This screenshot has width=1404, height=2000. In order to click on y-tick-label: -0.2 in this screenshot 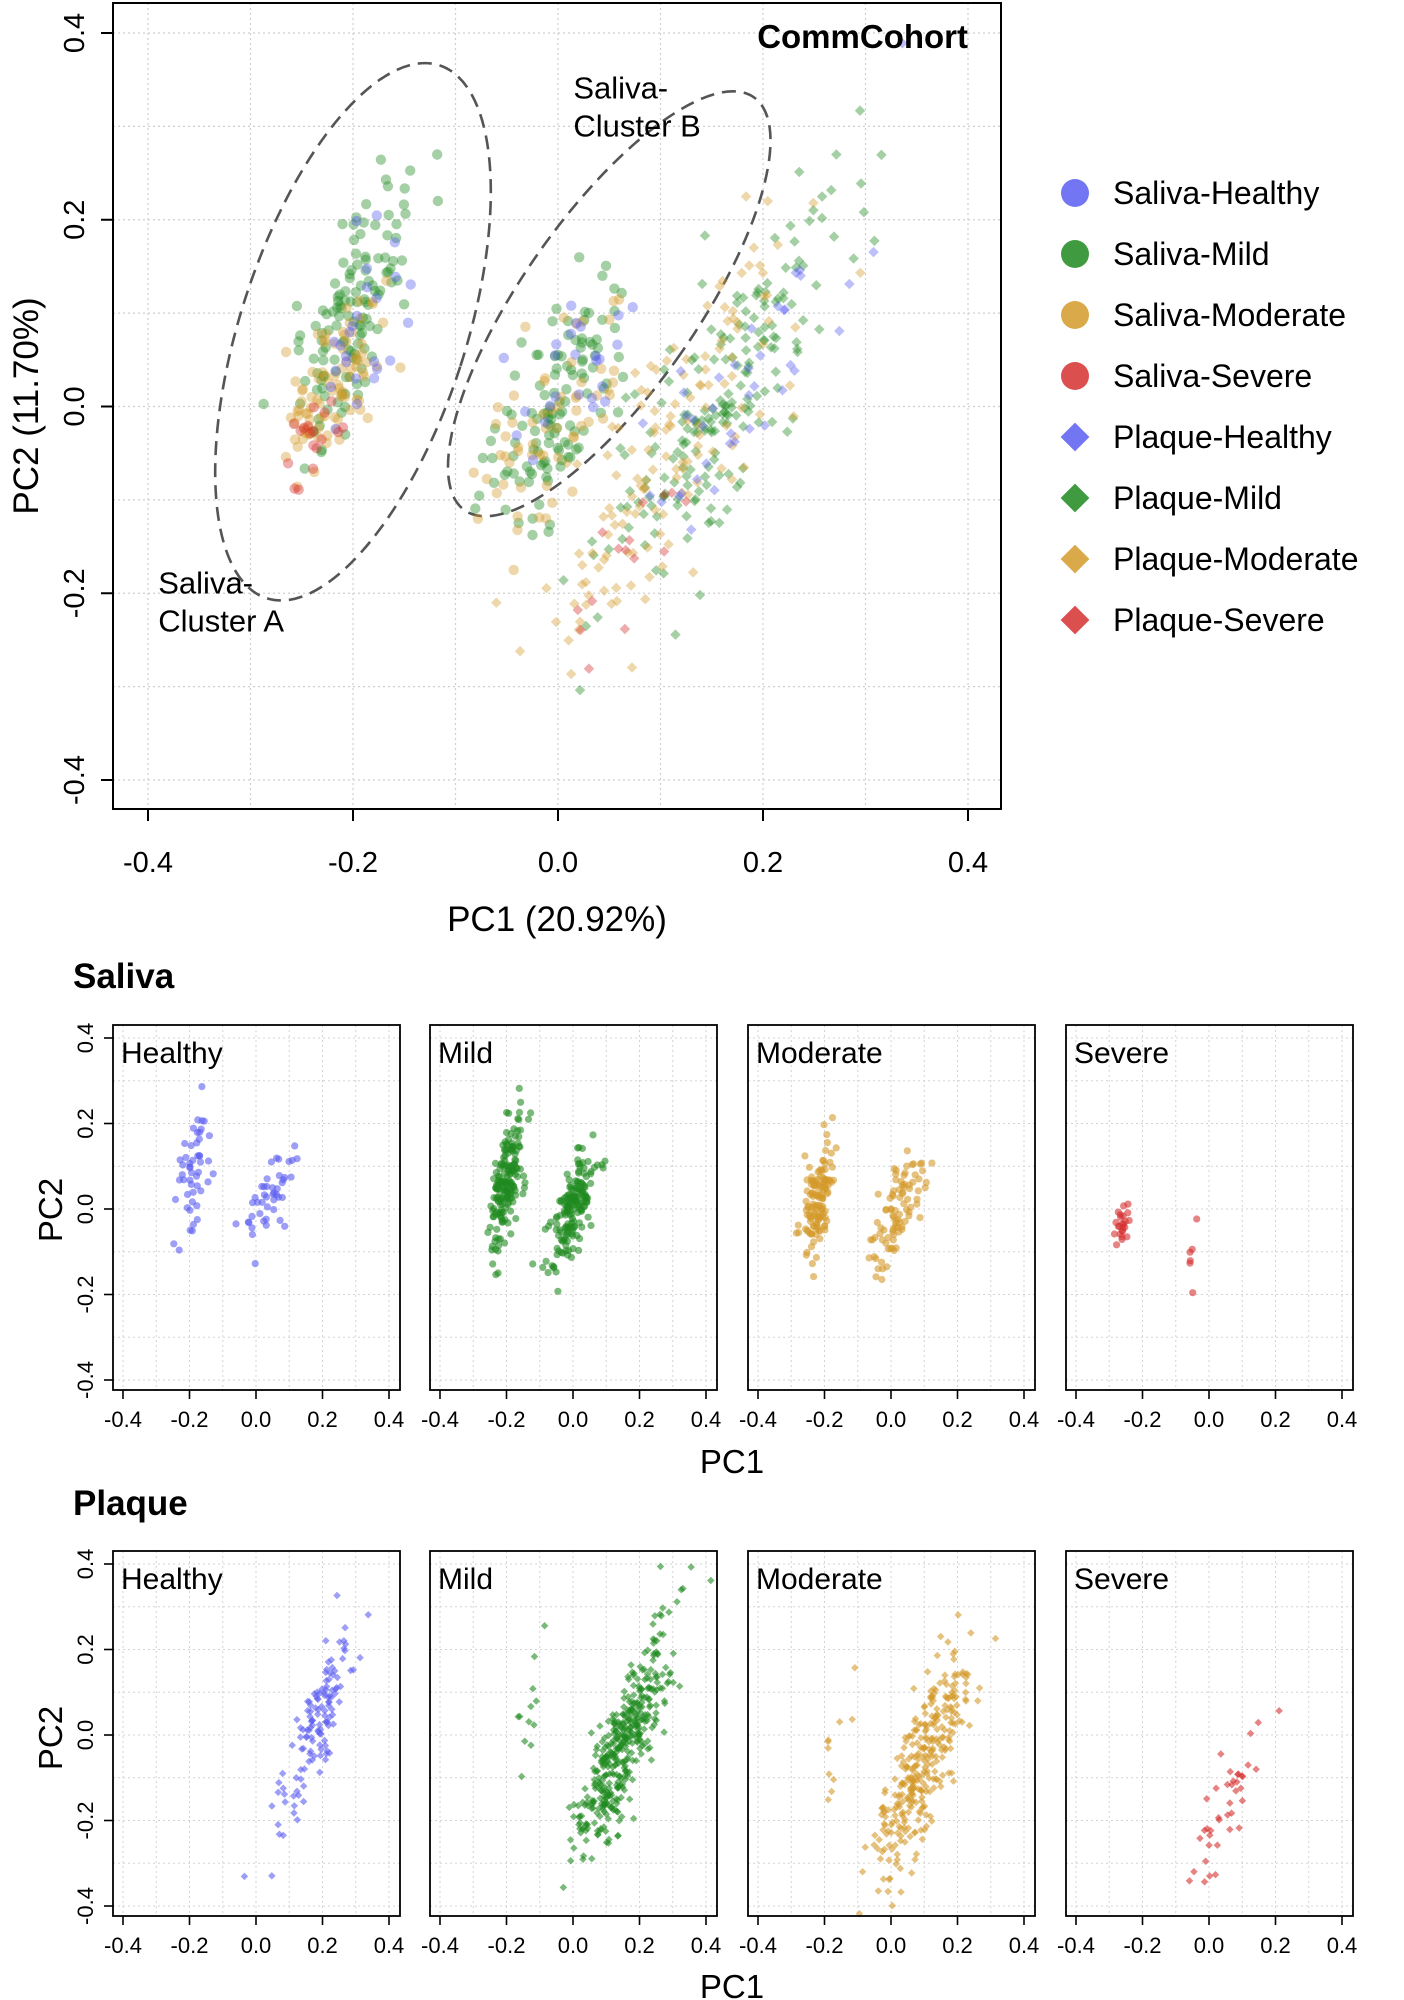, I will do `click(85, 1295)`.